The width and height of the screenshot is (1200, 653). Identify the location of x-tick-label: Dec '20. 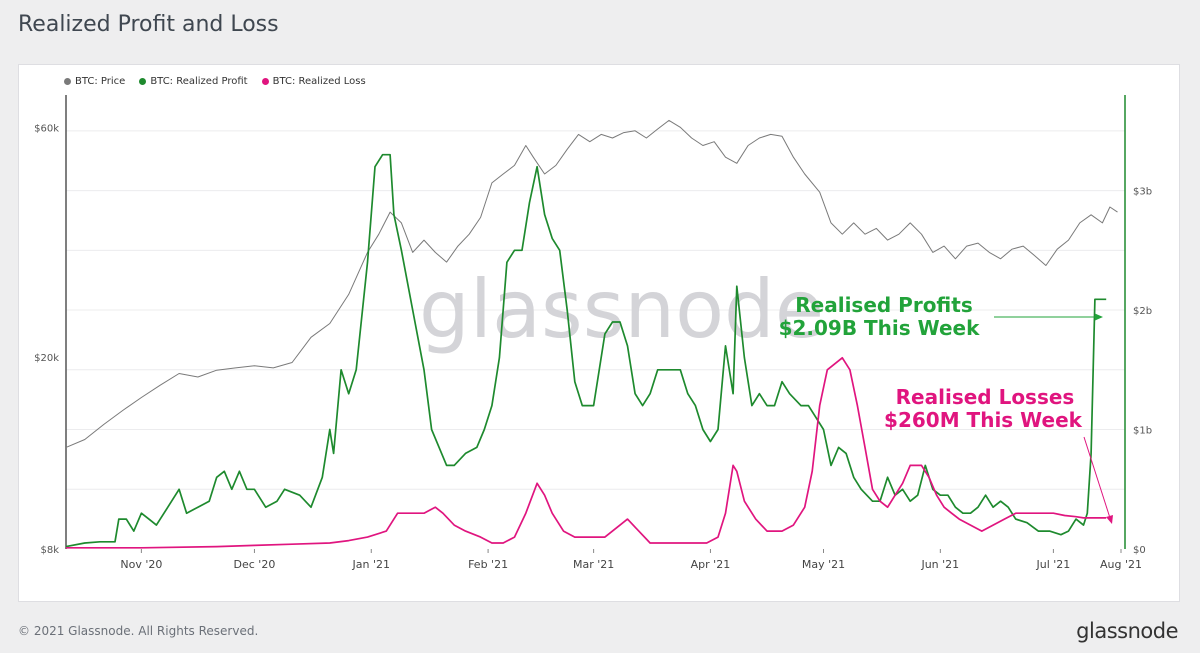
(255, 564).